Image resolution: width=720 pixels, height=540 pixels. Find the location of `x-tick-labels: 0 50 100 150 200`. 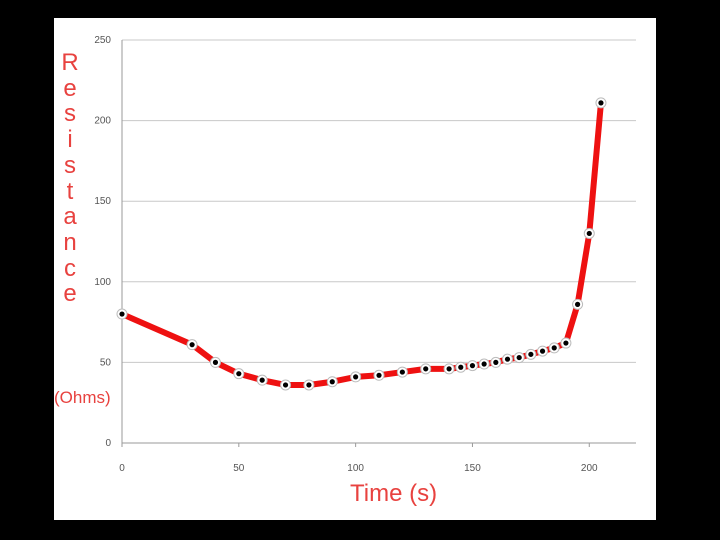

x-tick-labels: 0 50 100 150 200 is located at coordinates (358, 458).